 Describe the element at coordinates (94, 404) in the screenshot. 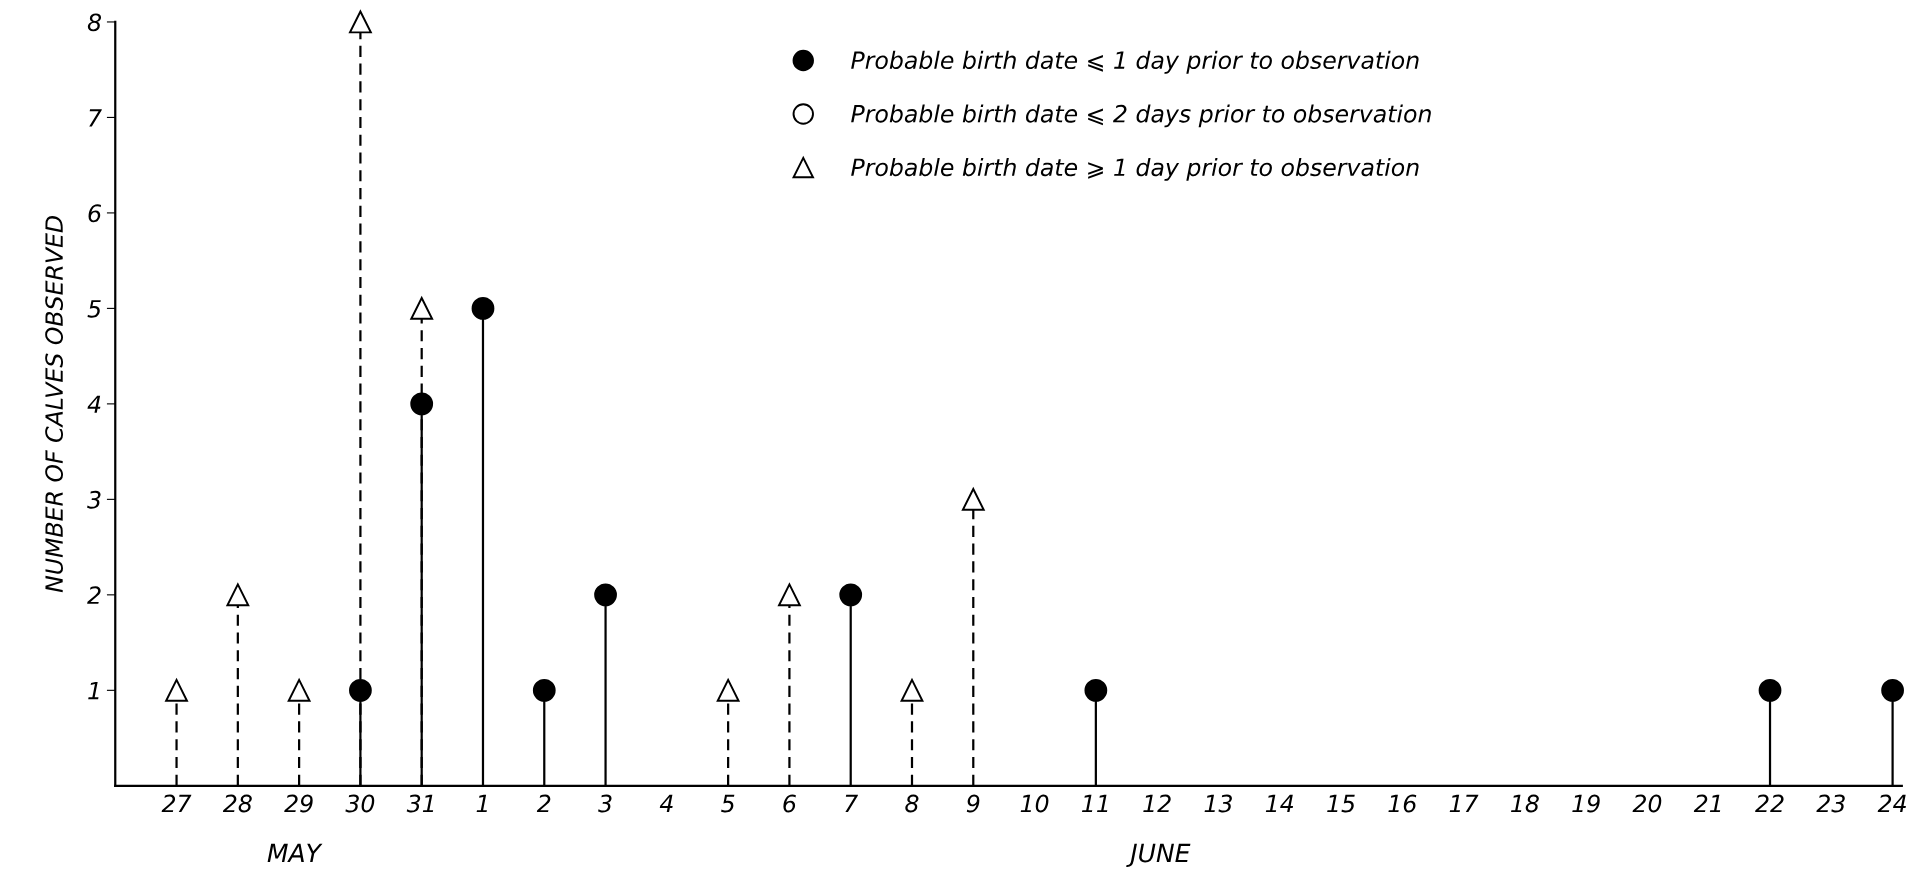

I see `y-tick-label: 4` at that location.